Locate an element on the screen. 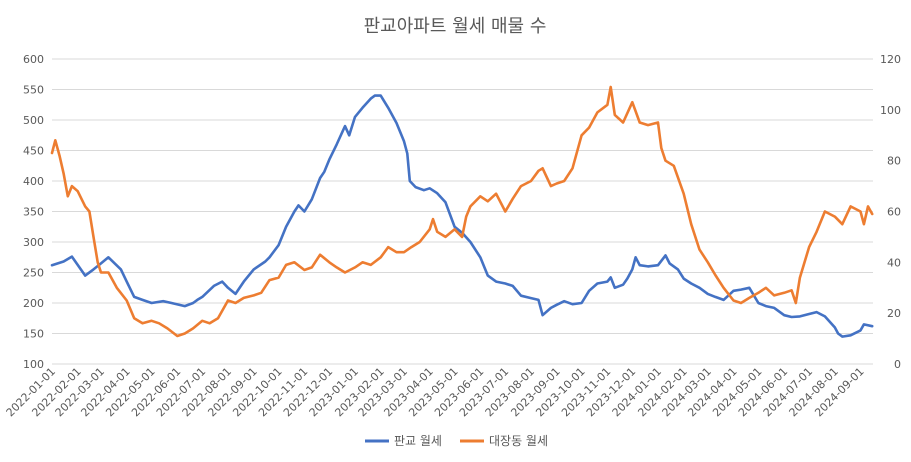  y-left-tick-label: 600 is located at coordinates (33, 59).